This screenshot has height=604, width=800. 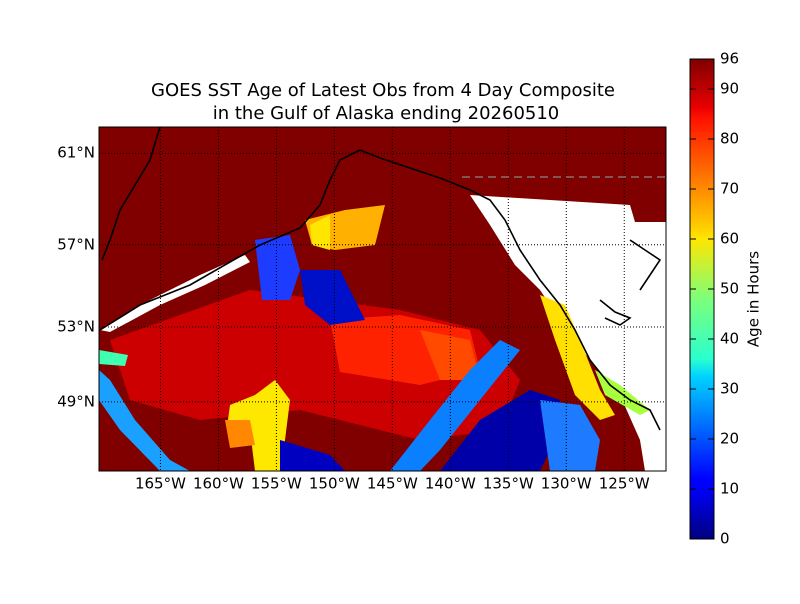 I want to click on colorbar-tick-label: 20, so click(x=729, y=439).